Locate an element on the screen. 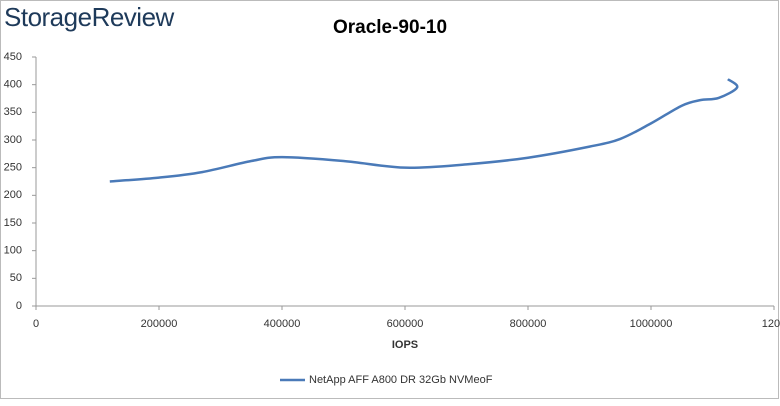  y-tick-label: 350 is located at coordinates (13, 112).